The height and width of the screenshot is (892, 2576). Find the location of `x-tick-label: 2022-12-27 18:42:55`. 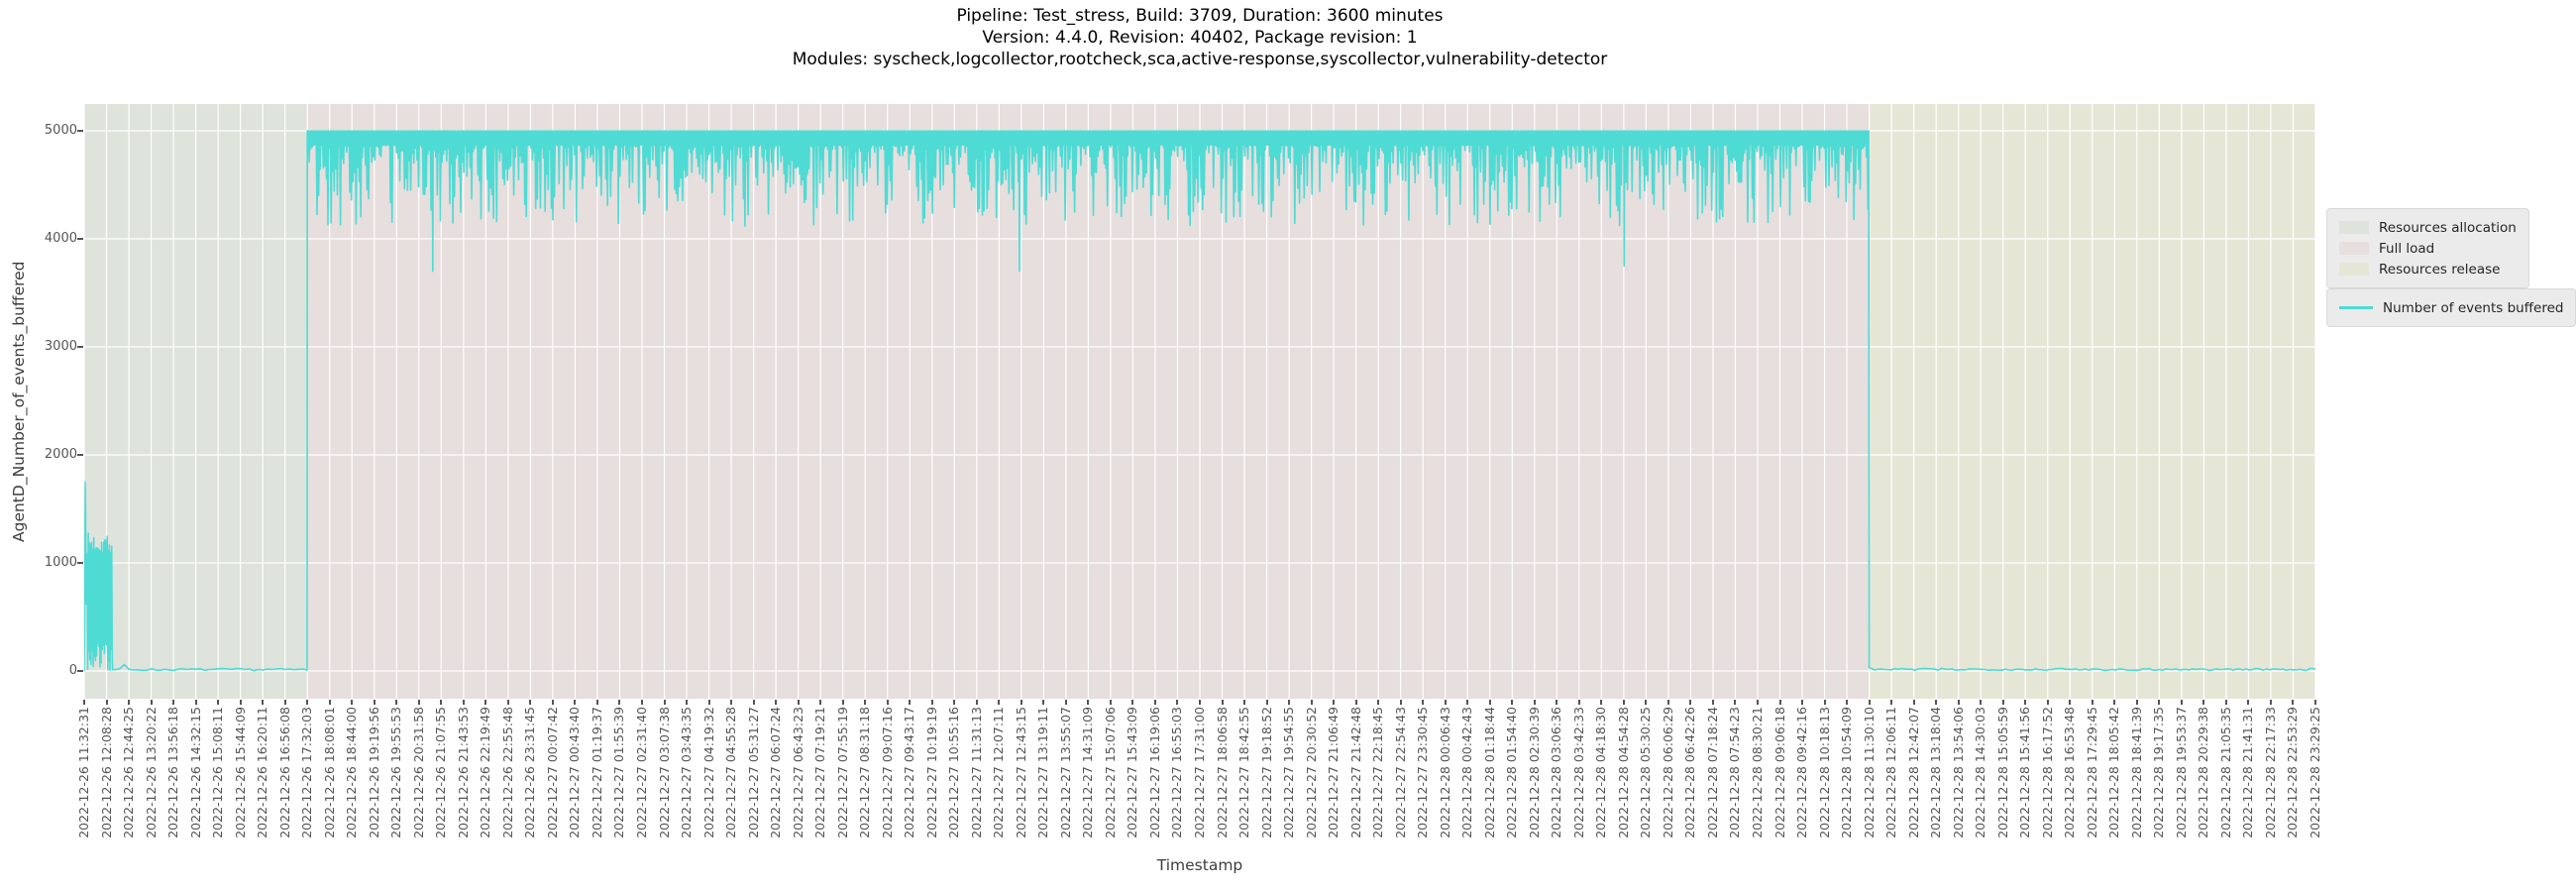

x-tick-label: 2022-12-27 18:42:55 is located at coordinates (1244, 773).